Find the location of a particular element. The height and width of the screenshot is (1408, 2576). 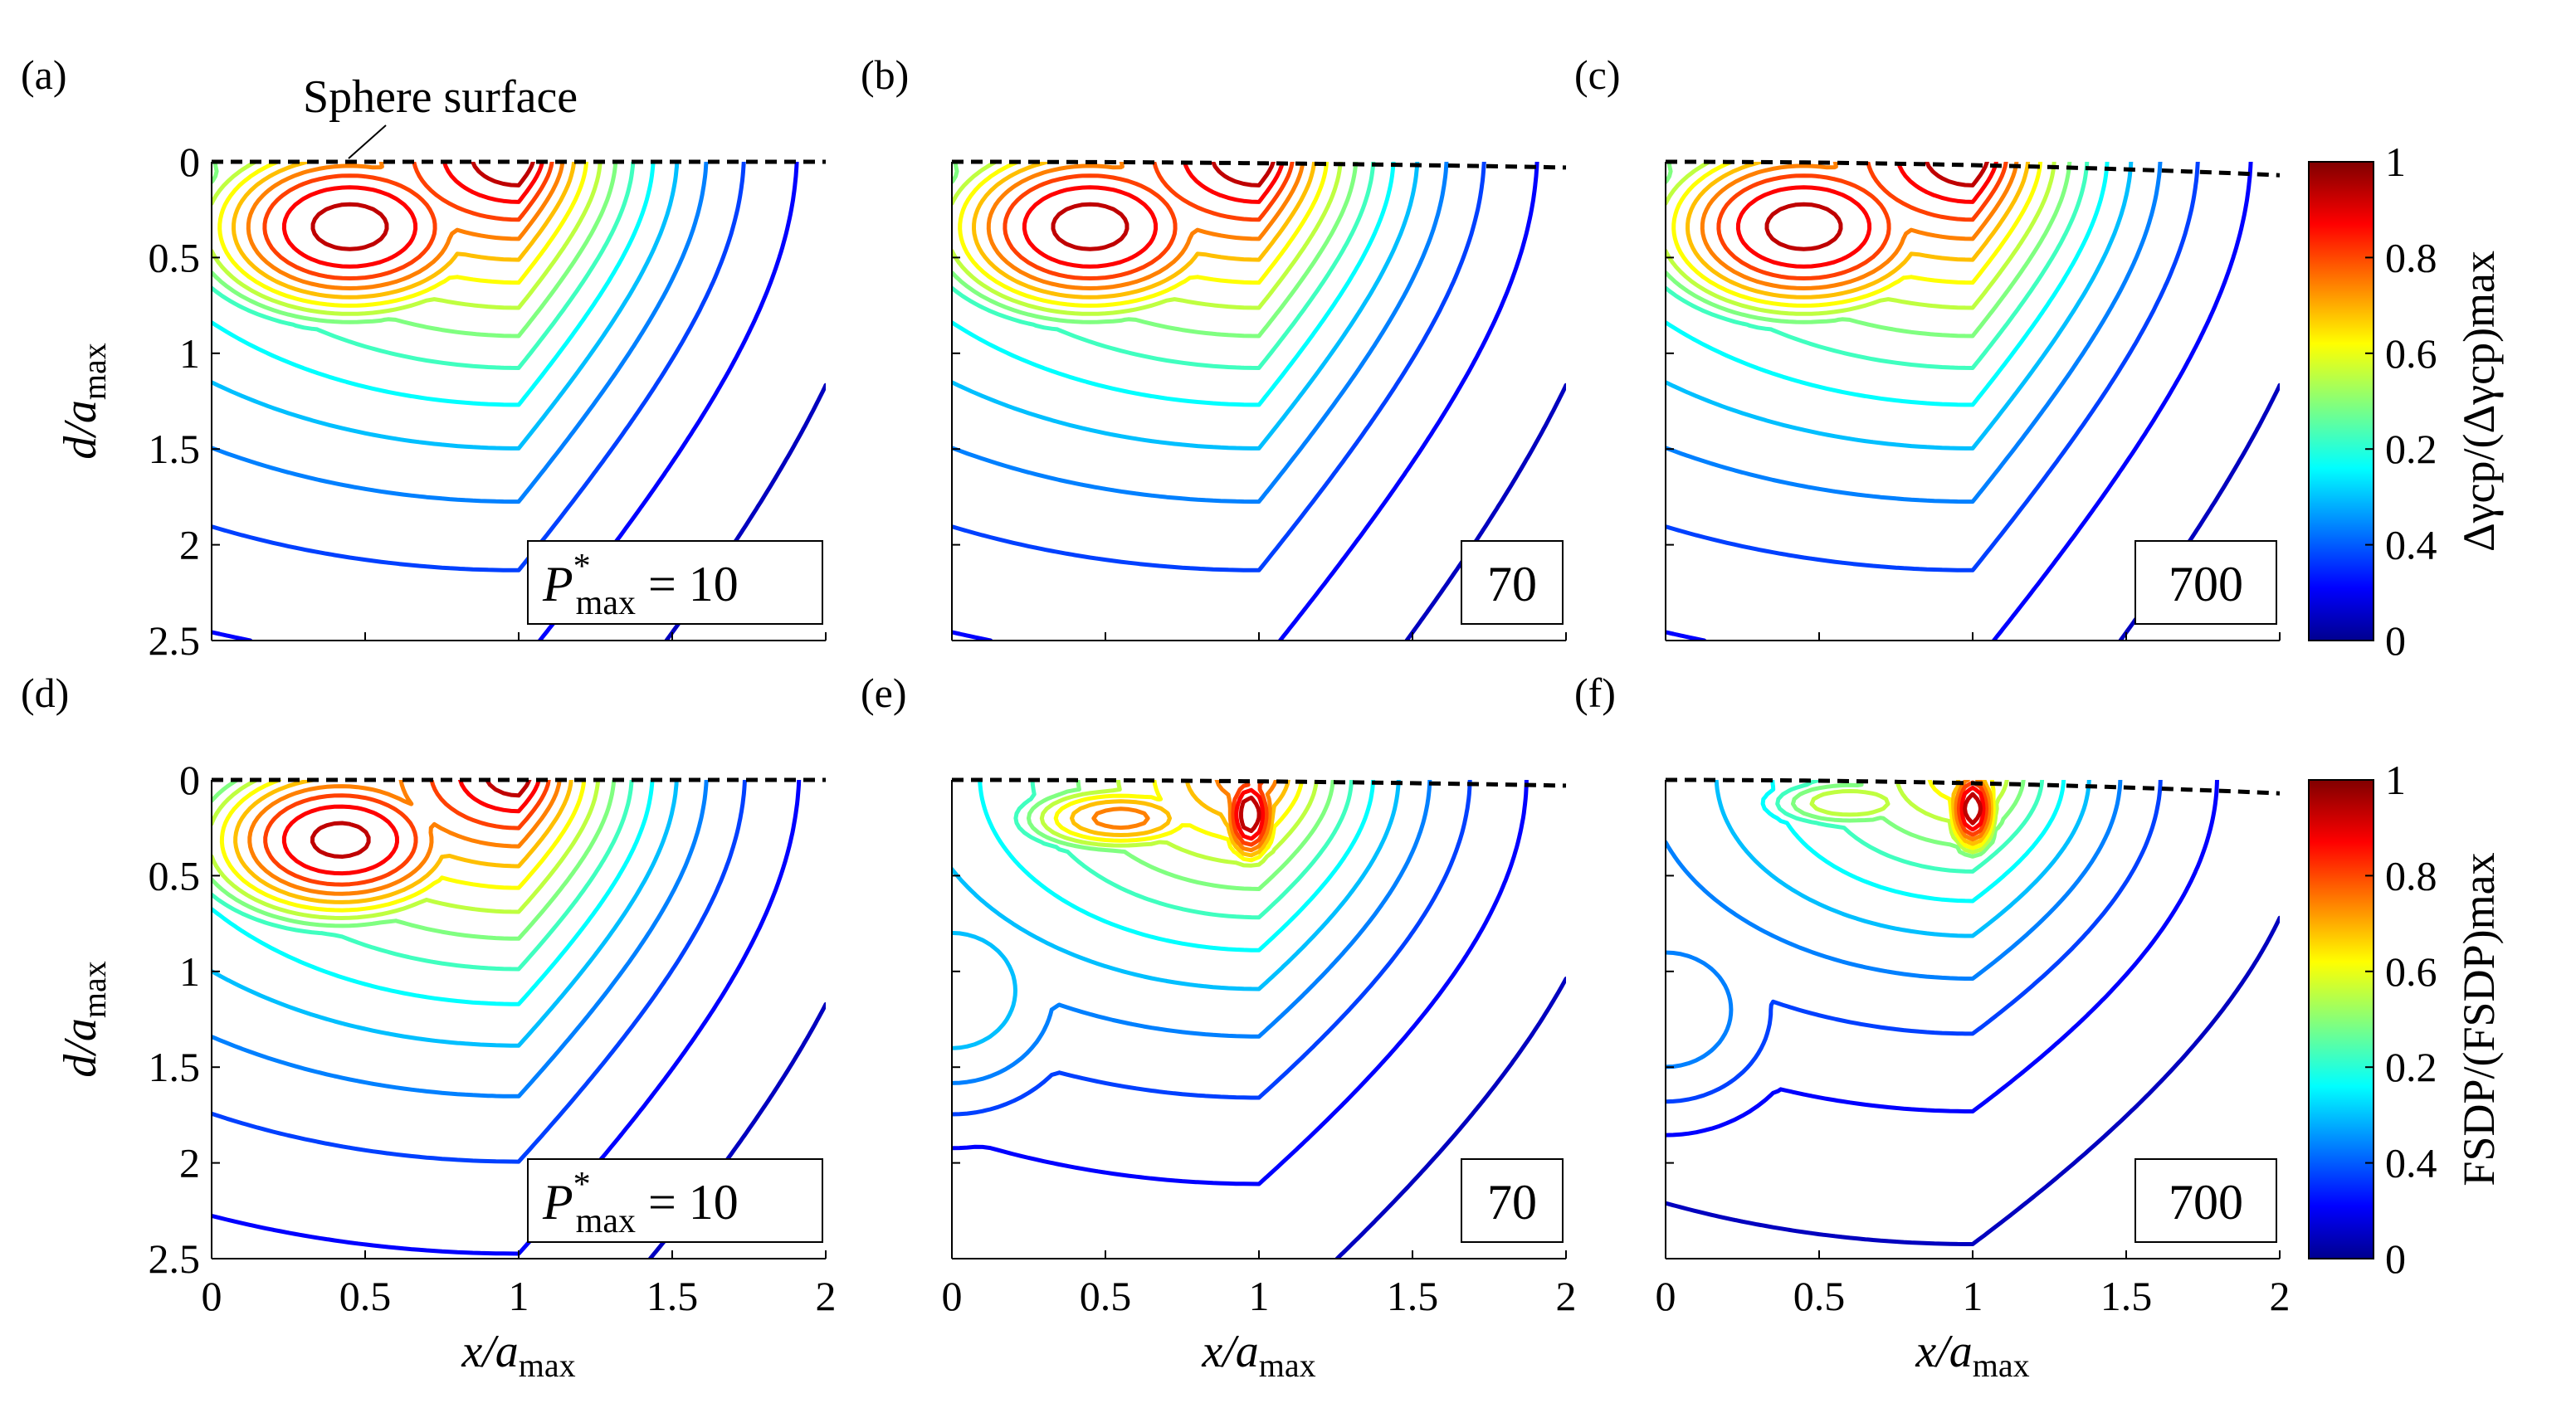

pmax-value-c: 700 is located at coordinates (2206, 584).